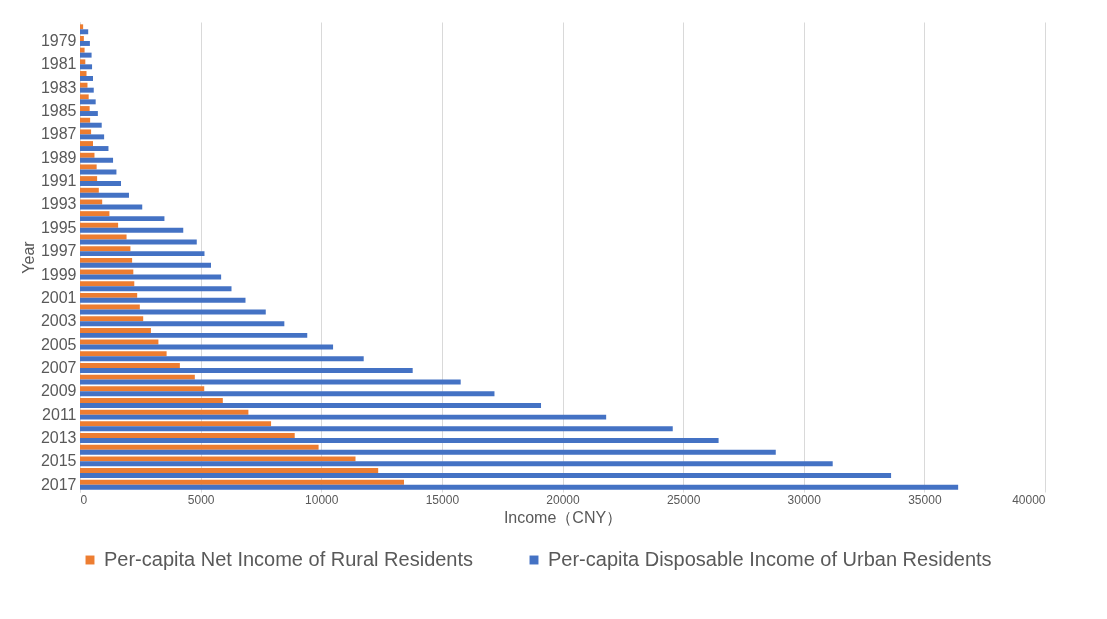 This screenshot has width=1107, height=619. What do you see at coordinates (322, 499) in the screenshot?
I see `x-tick-label: 10000` at bounding box center [322, 499].